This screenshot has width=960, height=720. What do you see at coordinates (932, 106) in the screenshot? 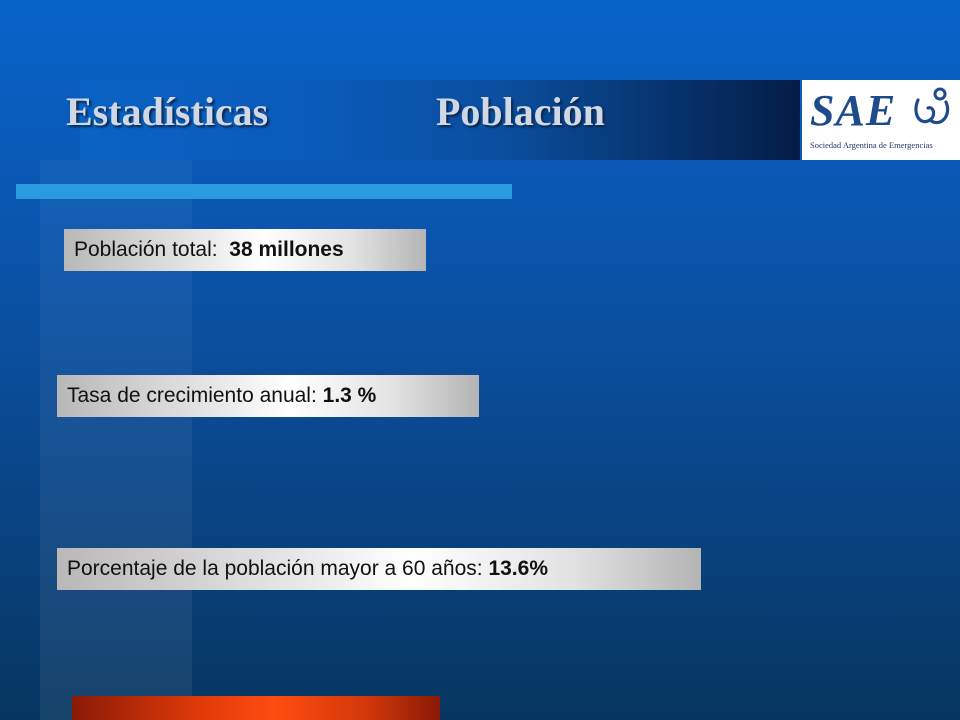
I see `logo-swirl-icon` at bounding box center [932, 106].